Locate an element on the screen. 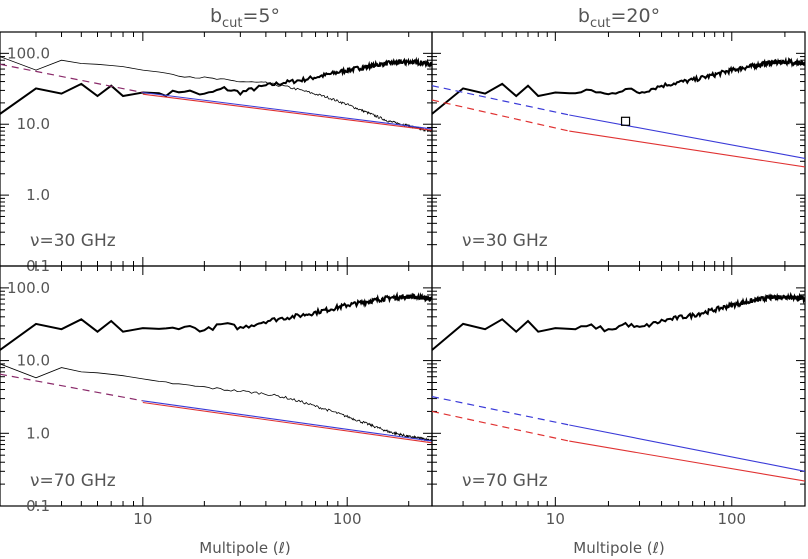 This screenshot has height=559, width=808. x-axis-label-left: Multipole (ℓ) is located at coordinates (244, 548).